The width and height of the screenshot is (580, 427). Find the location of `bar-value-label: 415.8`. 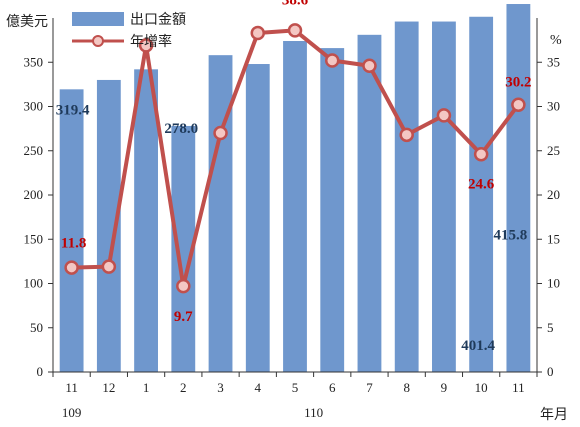

bar-value-label: 415.8 is located at coordinates (511, 235).